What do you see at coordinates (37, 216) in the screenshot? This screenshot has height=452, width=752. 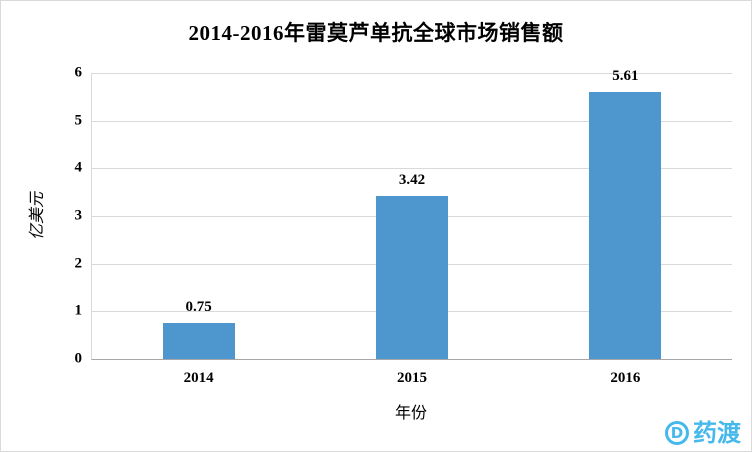 I see `y-axis-label: 亿美元` at bounding box center [37, 216].